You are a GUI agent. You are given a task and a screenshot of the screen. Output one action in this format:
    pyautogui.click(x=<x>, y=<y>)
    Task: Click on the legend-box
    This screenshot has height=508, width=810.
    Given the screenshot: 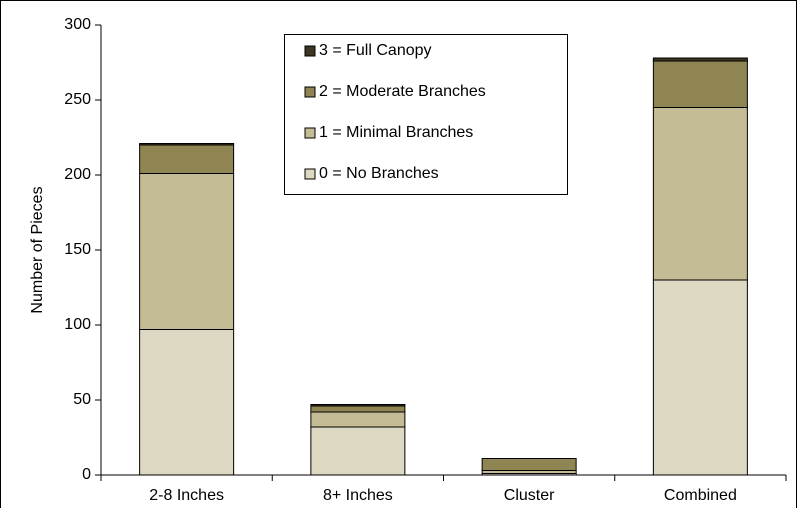 What is the action you would take?
    pyautogui.click(x=426, y=114)
    